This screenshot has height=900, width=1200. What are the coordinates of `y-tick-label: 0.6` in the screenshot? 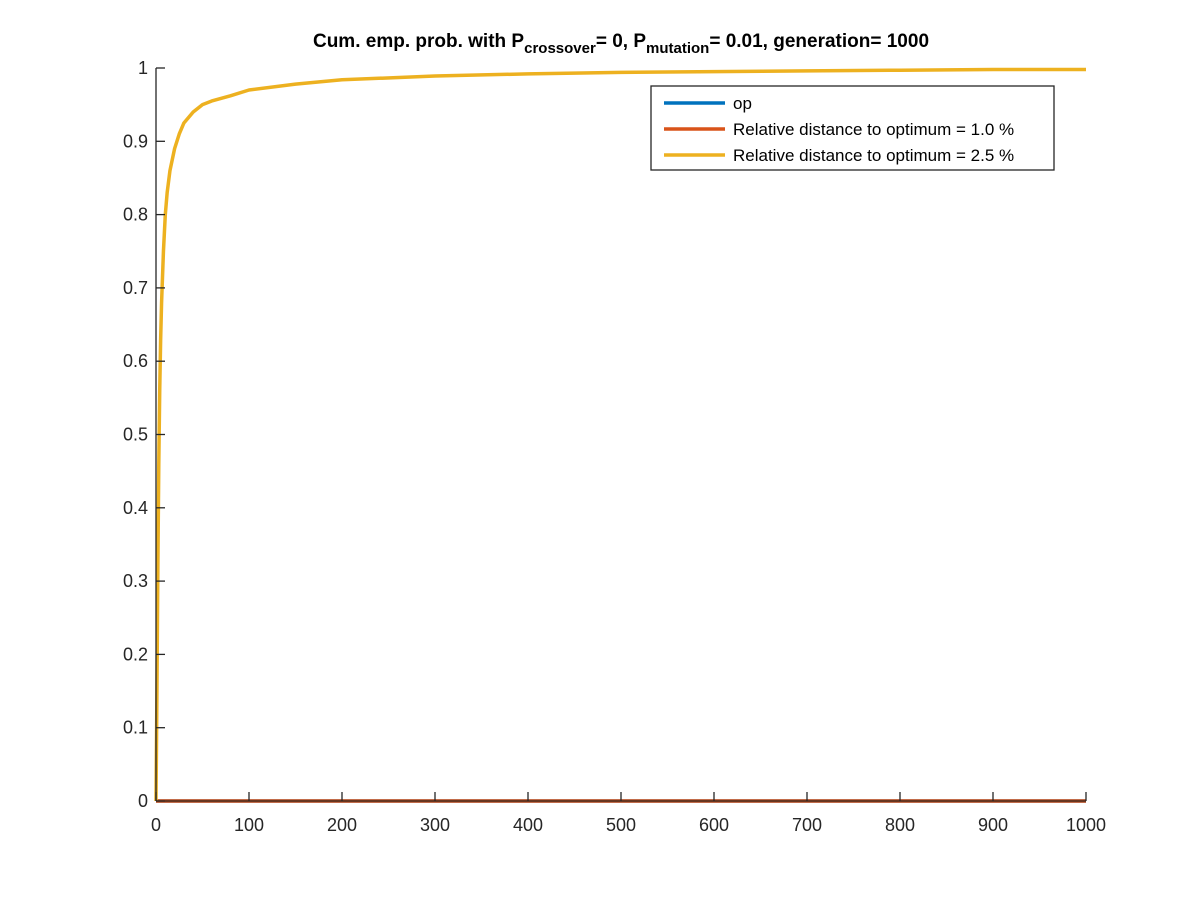 It's located at (135, 361).